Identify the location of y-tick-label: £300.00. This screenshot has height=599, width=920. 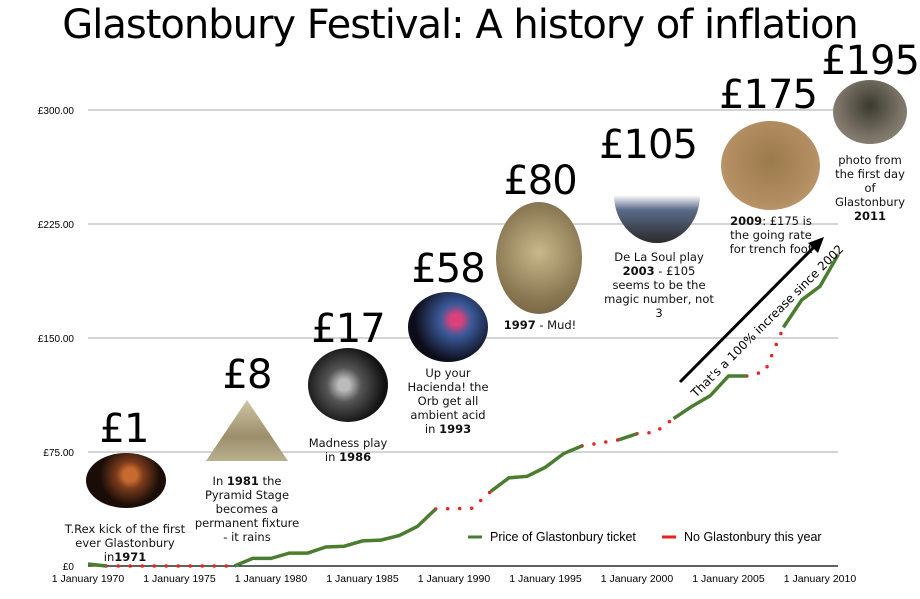
(56, 111).